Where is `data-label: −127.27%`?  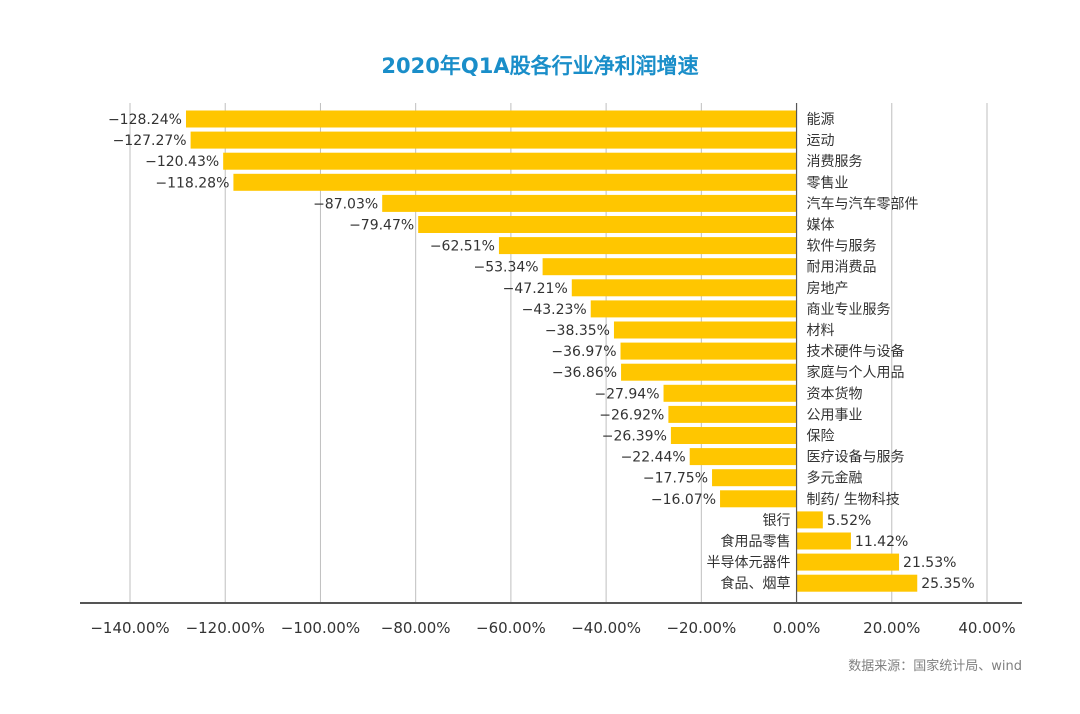 data-label: −127.27% is located at coordinates (150, 141).